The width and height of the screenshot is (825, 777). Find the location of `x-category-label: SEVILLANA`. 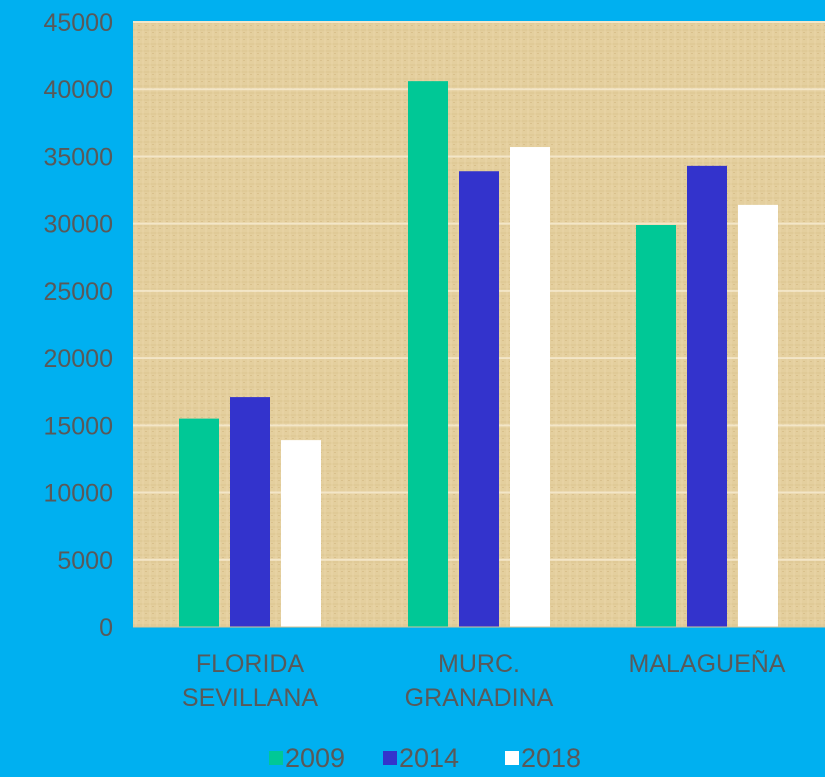

x-category-label: SEVILLANA is located at coordinates (250, 698).